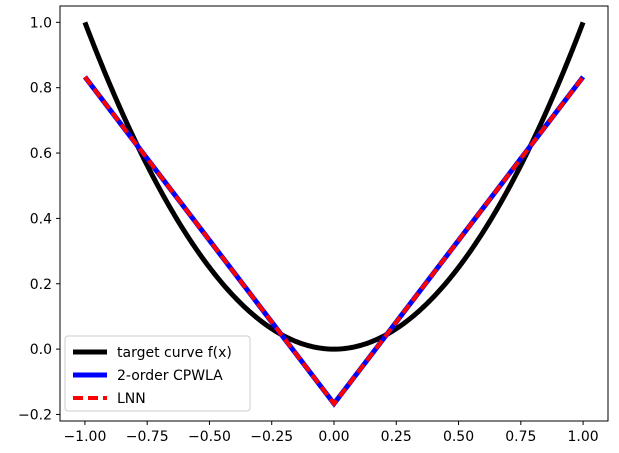 Image resolution: width=619 pixels, height=453 pixels. I want to click on y-axis: −0.2 0.0 0.2 0.4 0.6 0.8 1.0, so click(39, 219).